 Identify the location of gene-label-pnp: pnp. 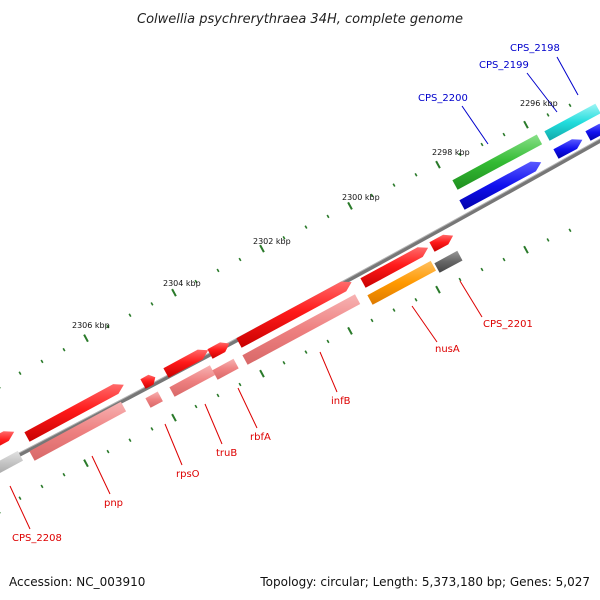
(113, 503).